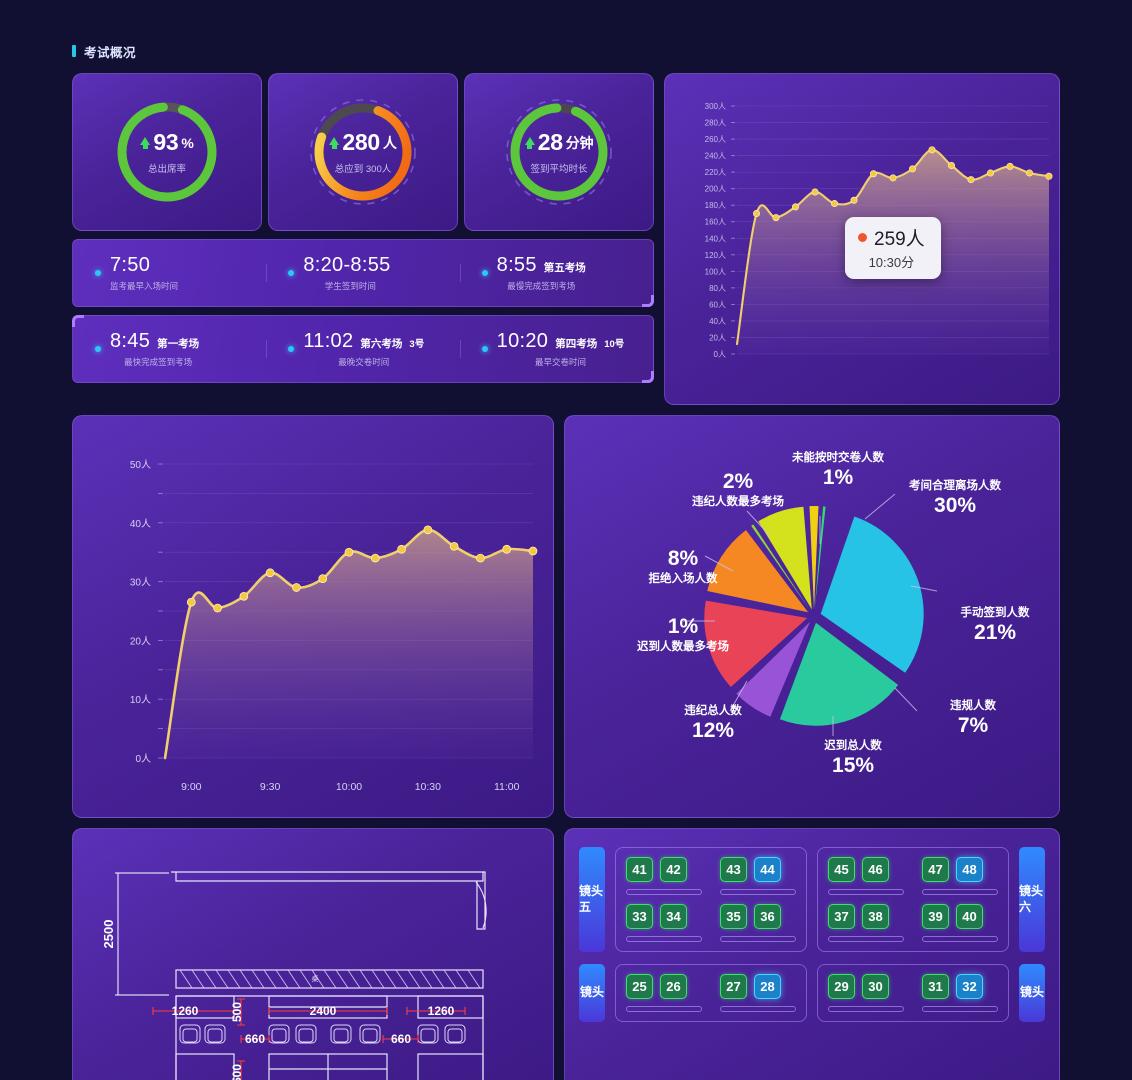 The image size is (1132, 1080). What do you see at coordinates (715, 106) in the screenshot?
I see `svg-text: 300人` at bounding box center [715, 106].